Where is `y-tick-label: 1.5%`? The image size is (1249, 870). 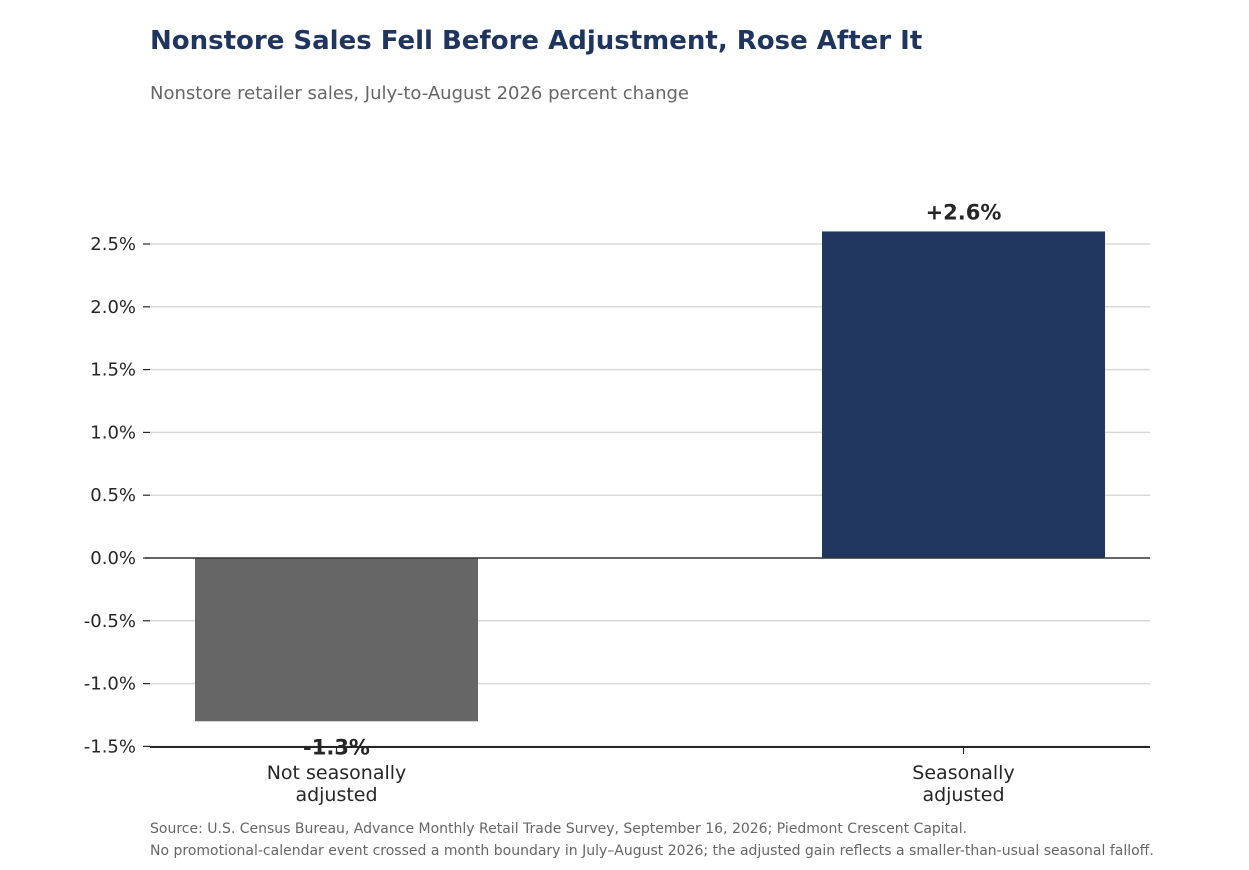
y-tick-label: 1.5% is located at coordinates (113, 370).